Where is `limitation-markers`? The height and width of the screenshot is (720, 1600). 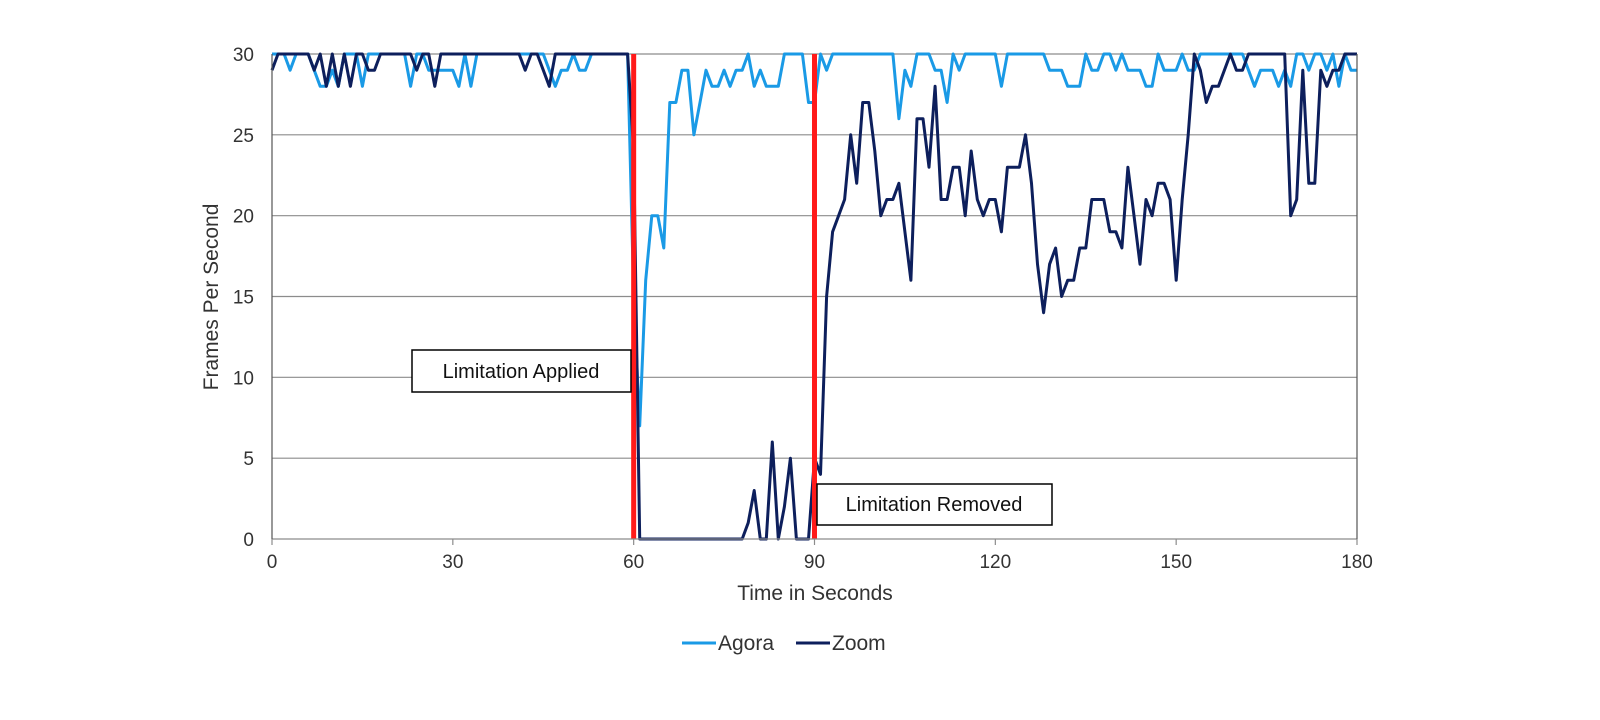 limitation-markers is located at coordinates (724, 296).